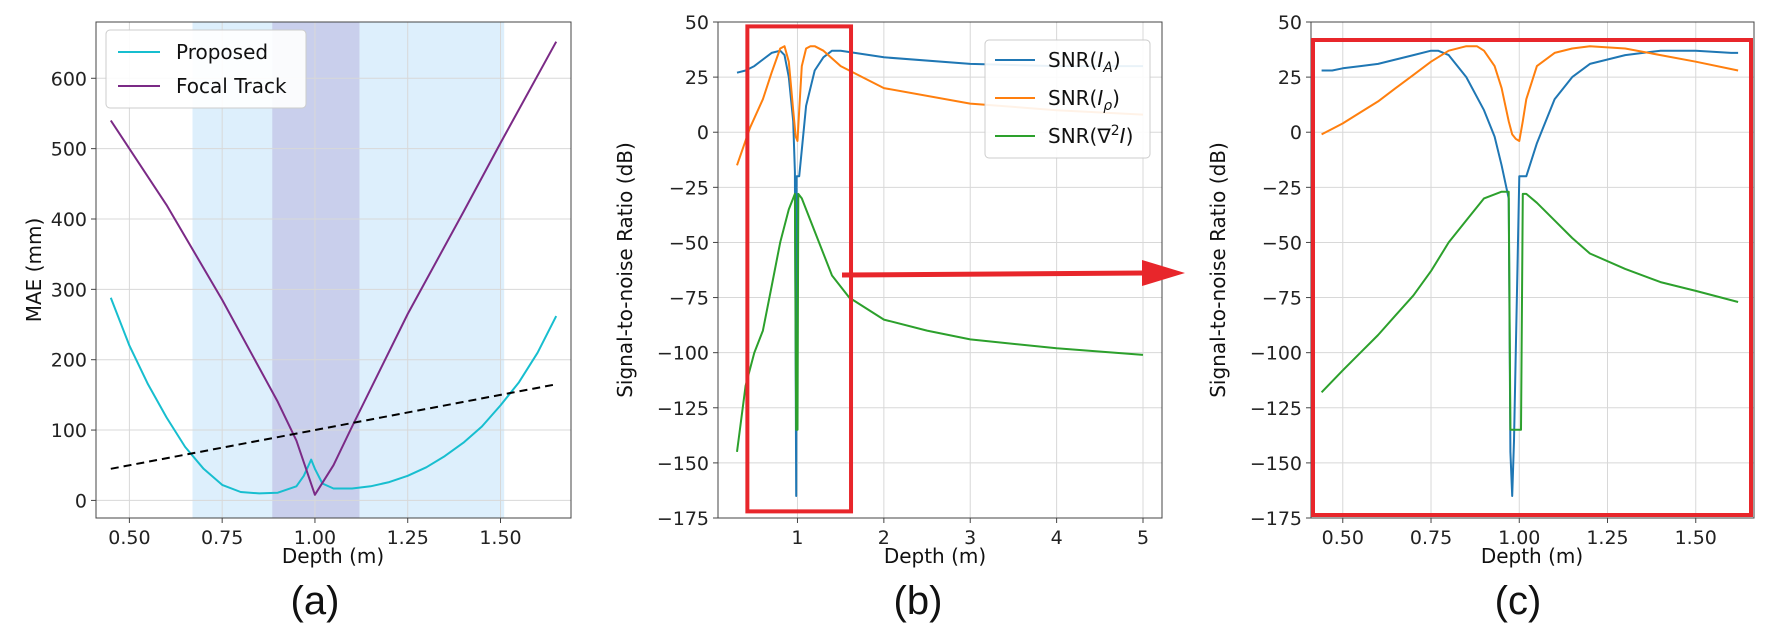  Describe the element at coordinates (1084, 62) in the screenshot. I see `legend-label-snr-ia: SNR(IA)` at that location.